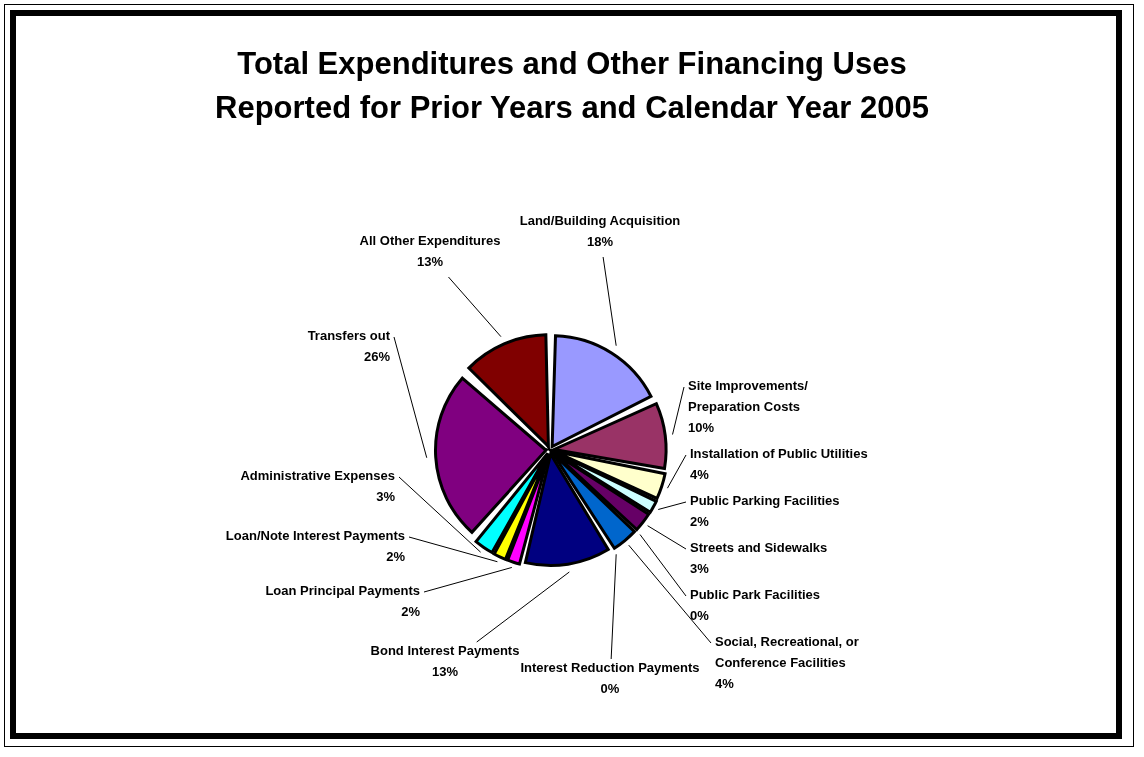 Image resolution: width=1144 pixels, height=757 pixels. Describe the element at coordinates (701, 428) in the screenshot. I see `data-label: 10%` at that location.